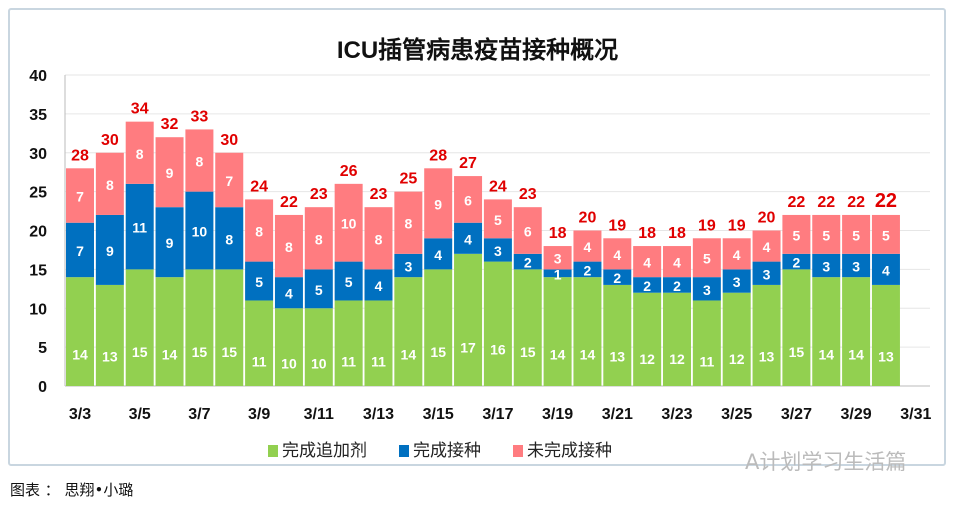 This screenshot has height=506, width=955. What do you see at coordinates (447, 450) in the screenshot?
I see `legend-label: 完成接种` at bounding box center [447, 450].